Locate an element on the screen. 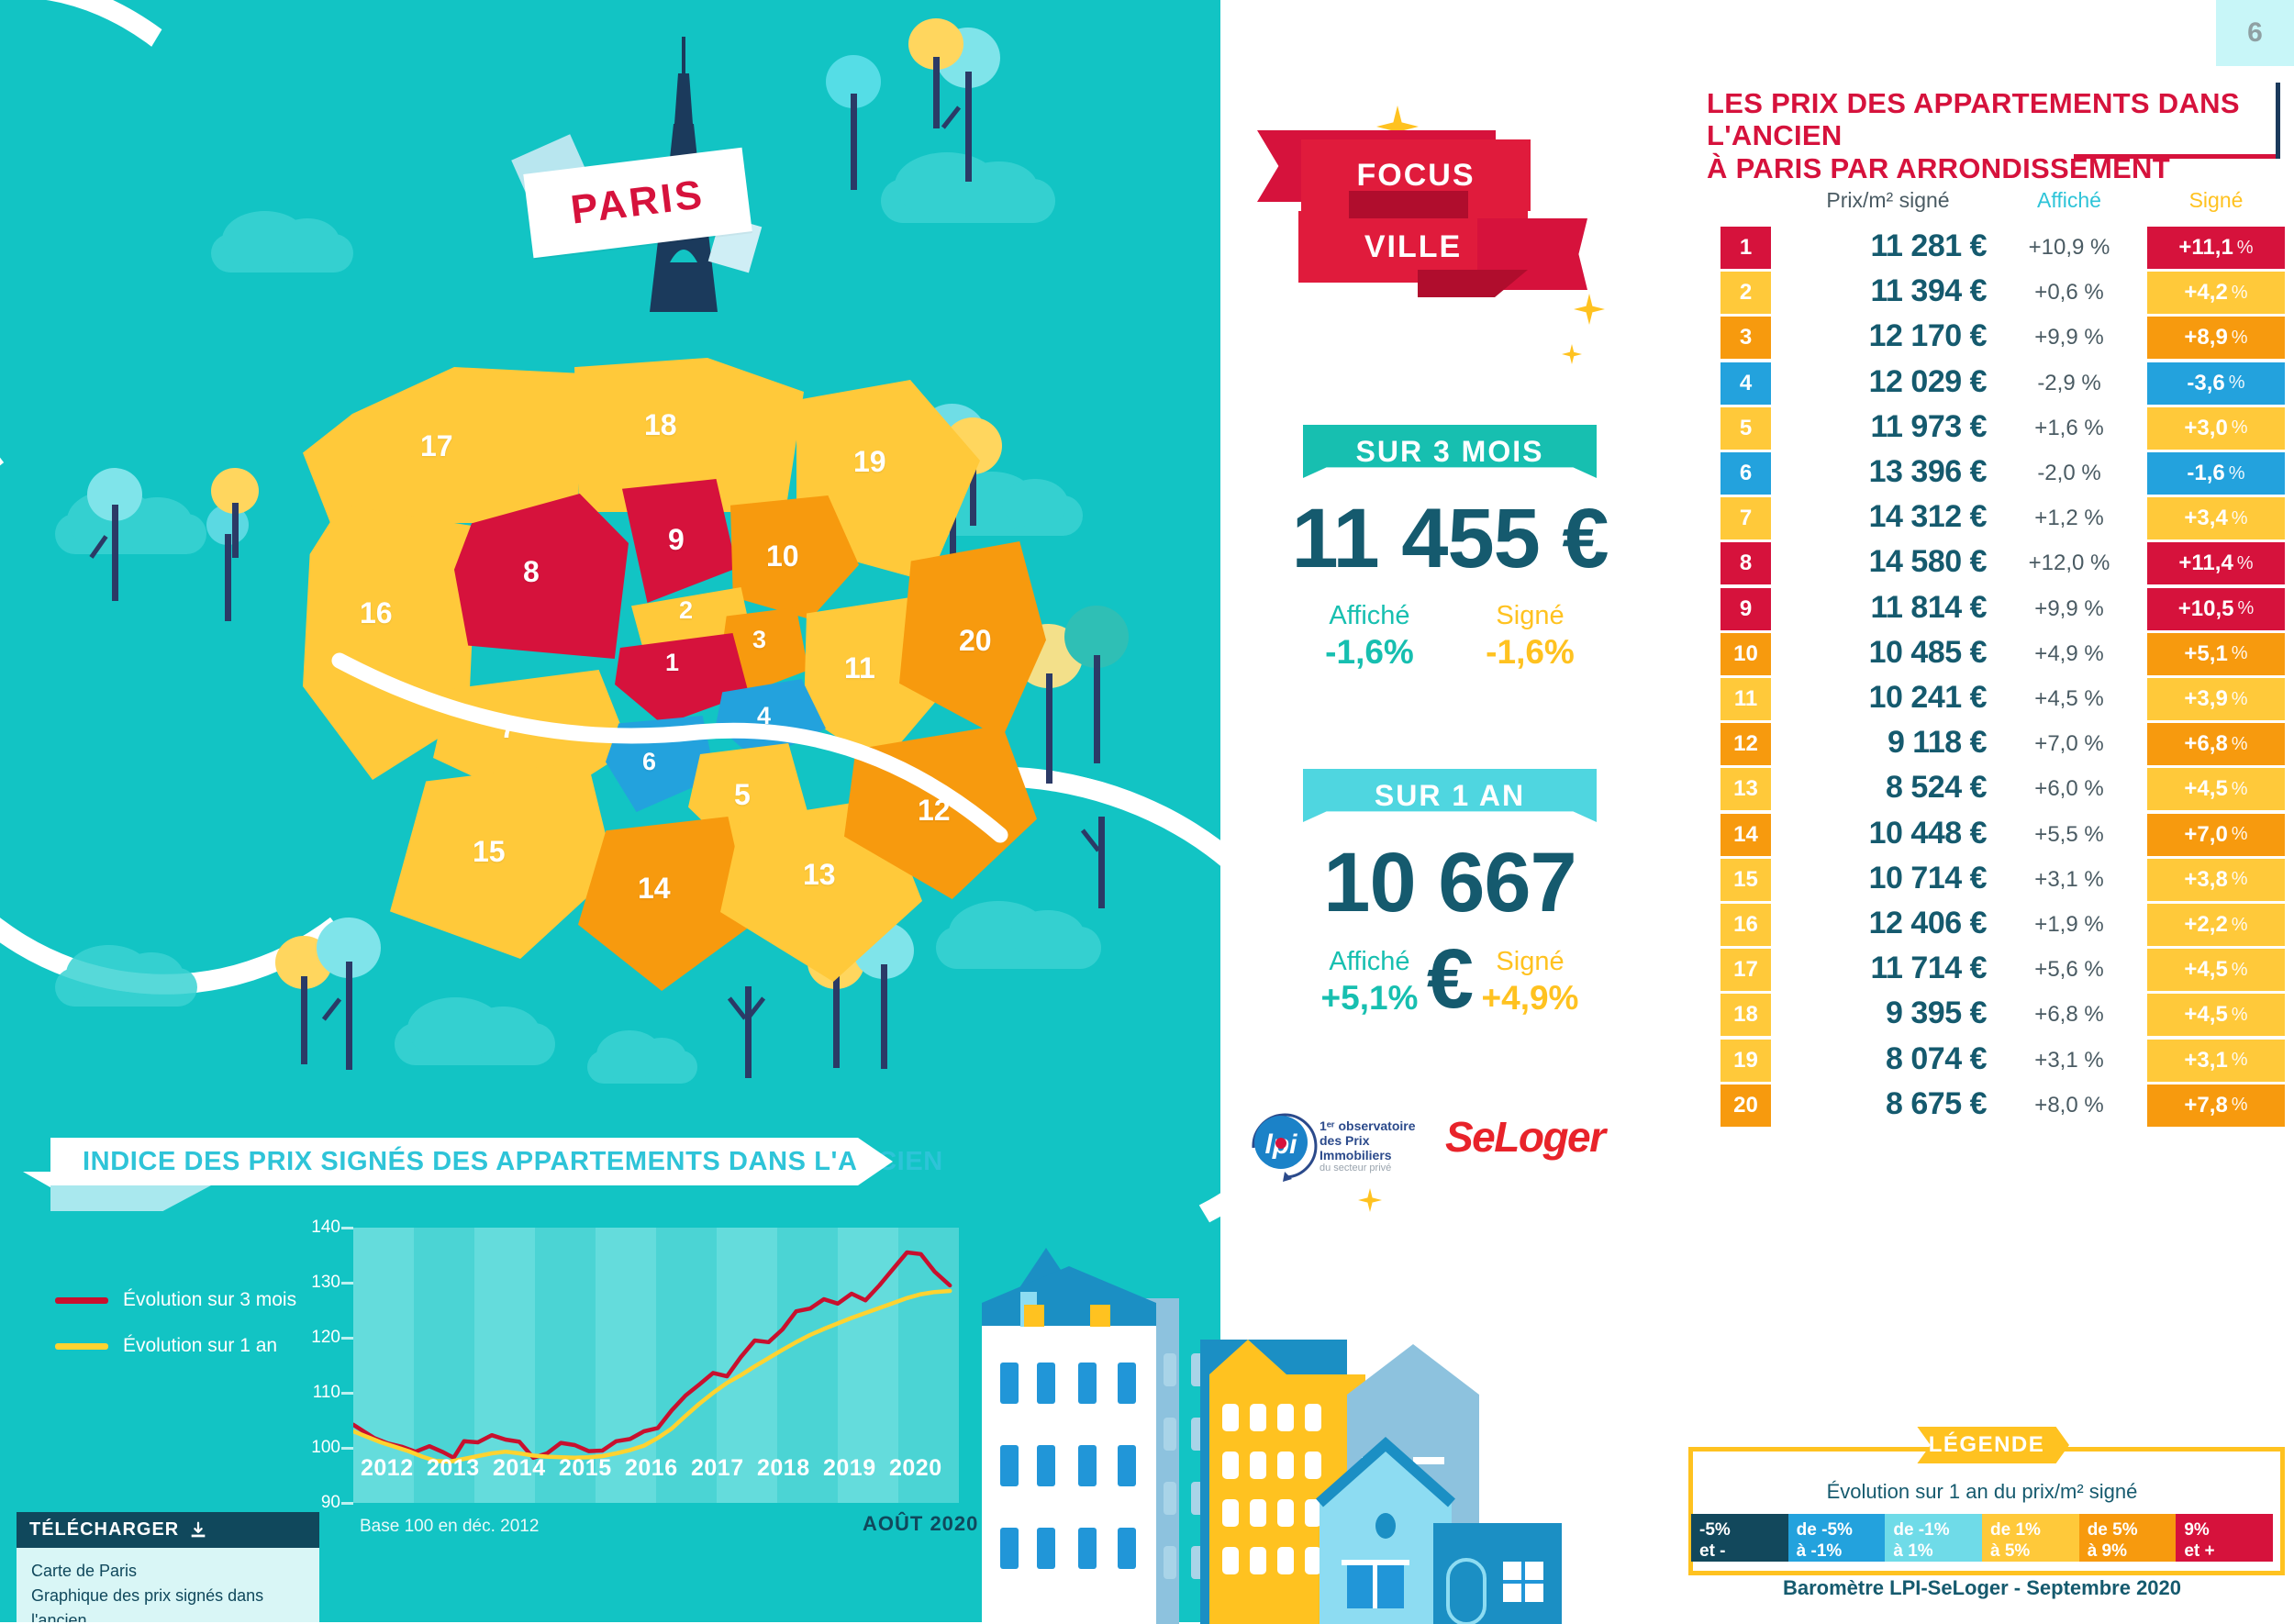  download-link-graphique: Graphique des prix signés dans l'ancien is located at coordinates (147, 1604).